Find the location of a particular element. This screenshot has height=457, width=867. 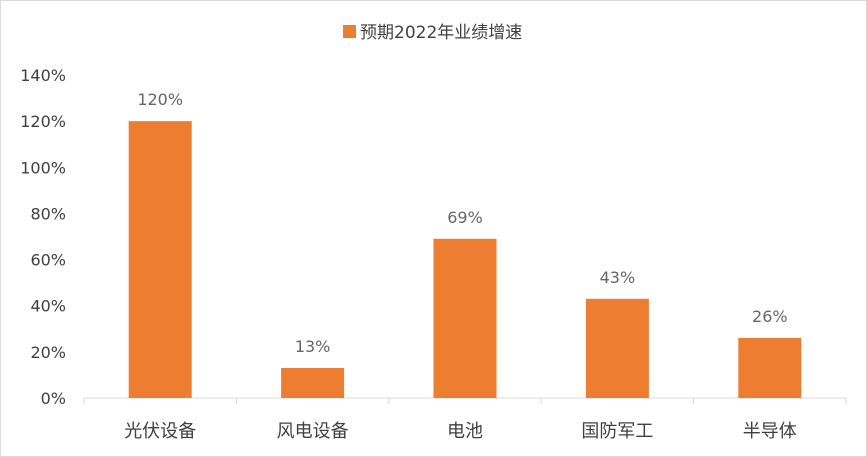

data-label: 13% is located at coordinates (313, 346).